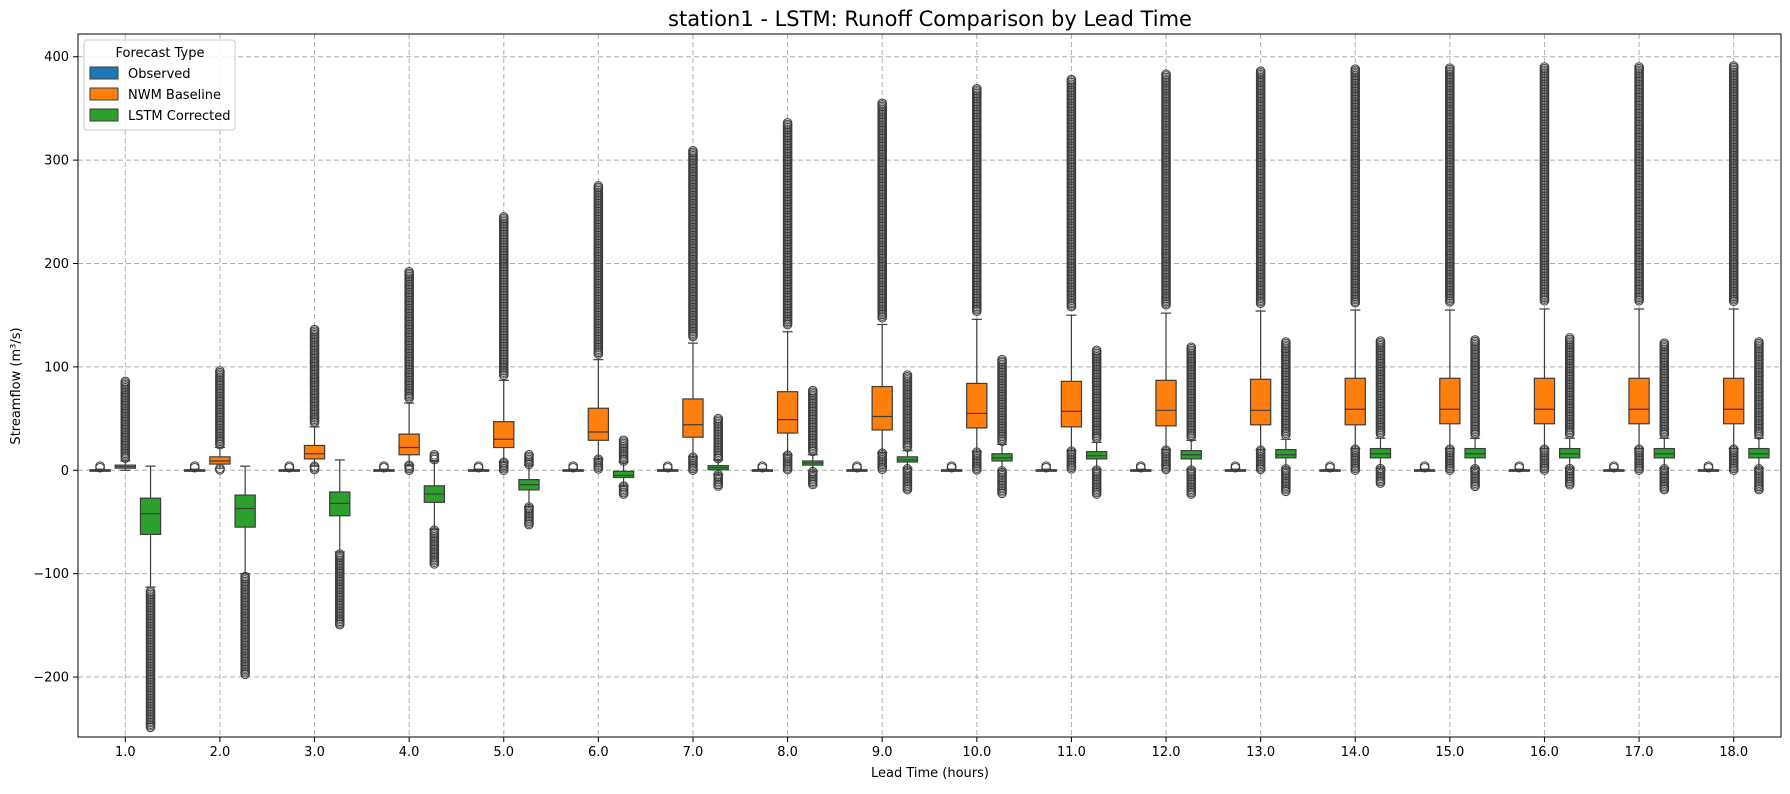 The image size is (1790, 794). What do you see at coordinates (409, 752) in the screenshot?
I see `x-tick-label: 4.0` at bounding box center [409, 752].